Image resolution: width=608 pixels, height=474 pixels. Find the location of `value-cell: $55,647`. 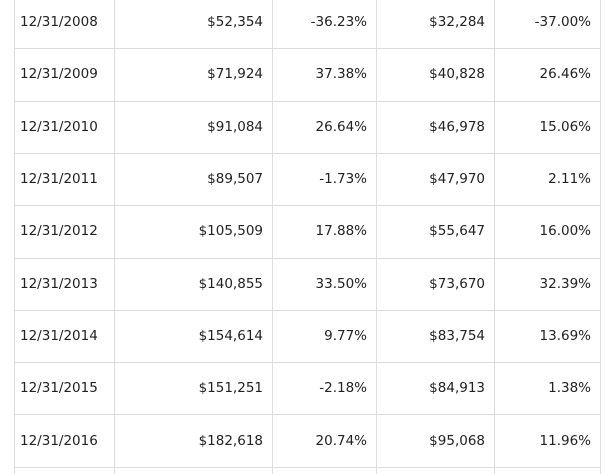

value-cell: $55,647 is located at coordinates (457, 231).